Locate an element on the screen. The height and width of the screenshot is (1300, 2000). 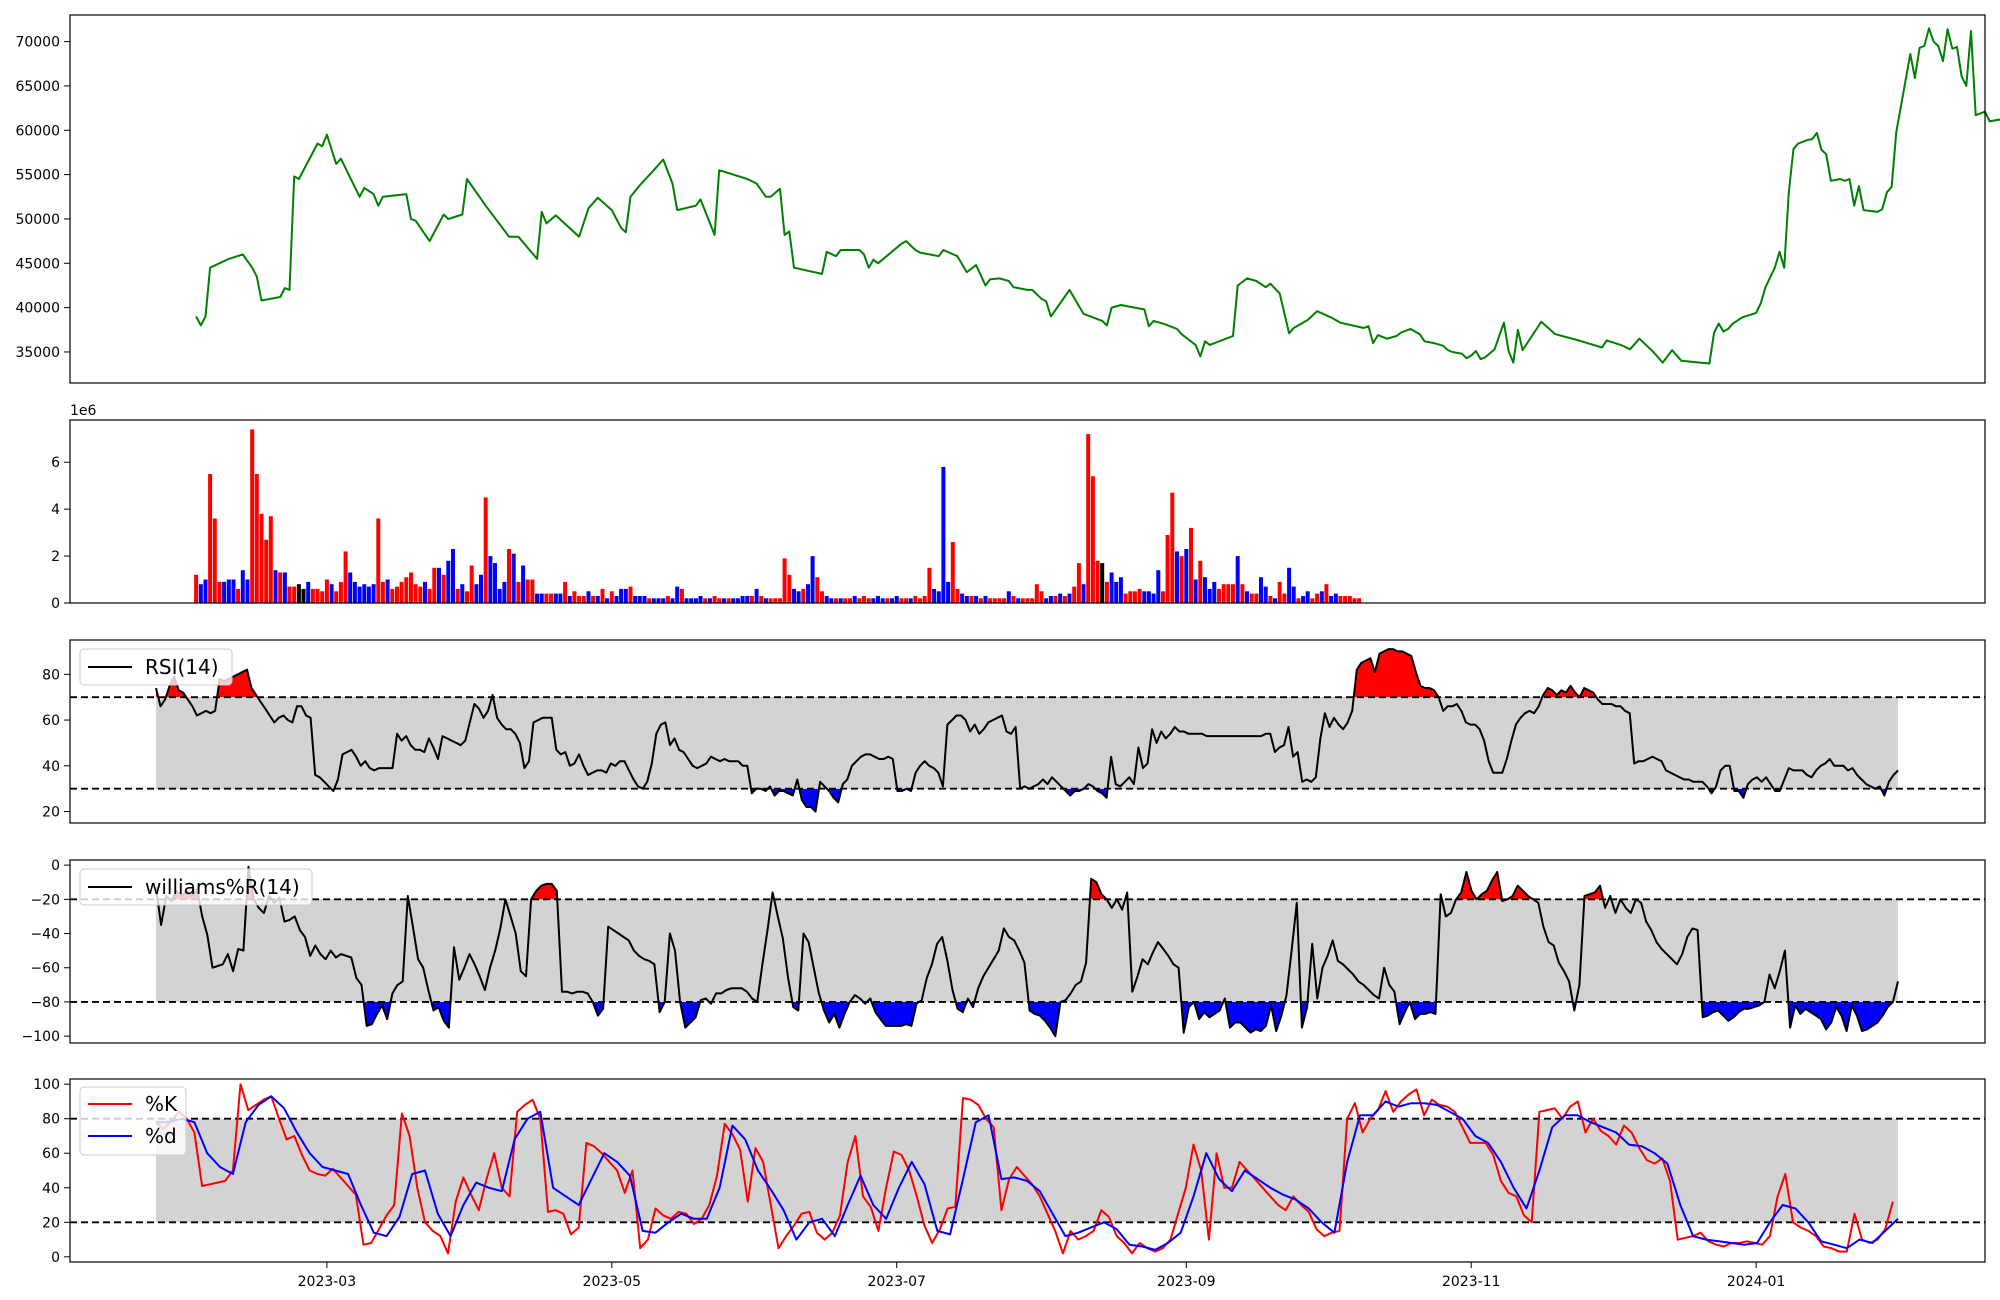
y-tick-label: 0 is located at coordinates (55, 604).